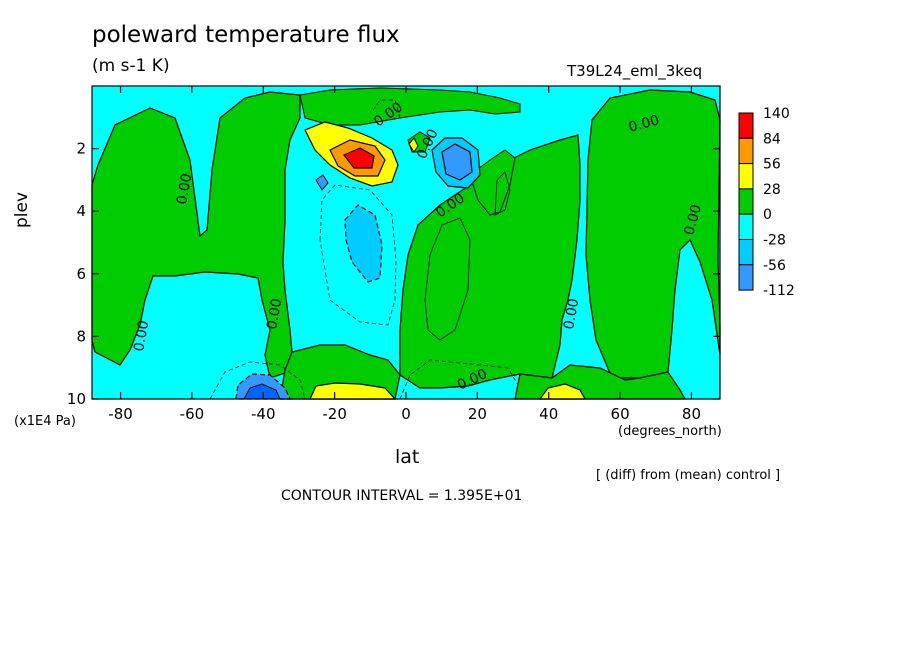 Image resolution: width=904 pixels, height=654 pixels. I want to click on band-blue-small, so click(322, 182).